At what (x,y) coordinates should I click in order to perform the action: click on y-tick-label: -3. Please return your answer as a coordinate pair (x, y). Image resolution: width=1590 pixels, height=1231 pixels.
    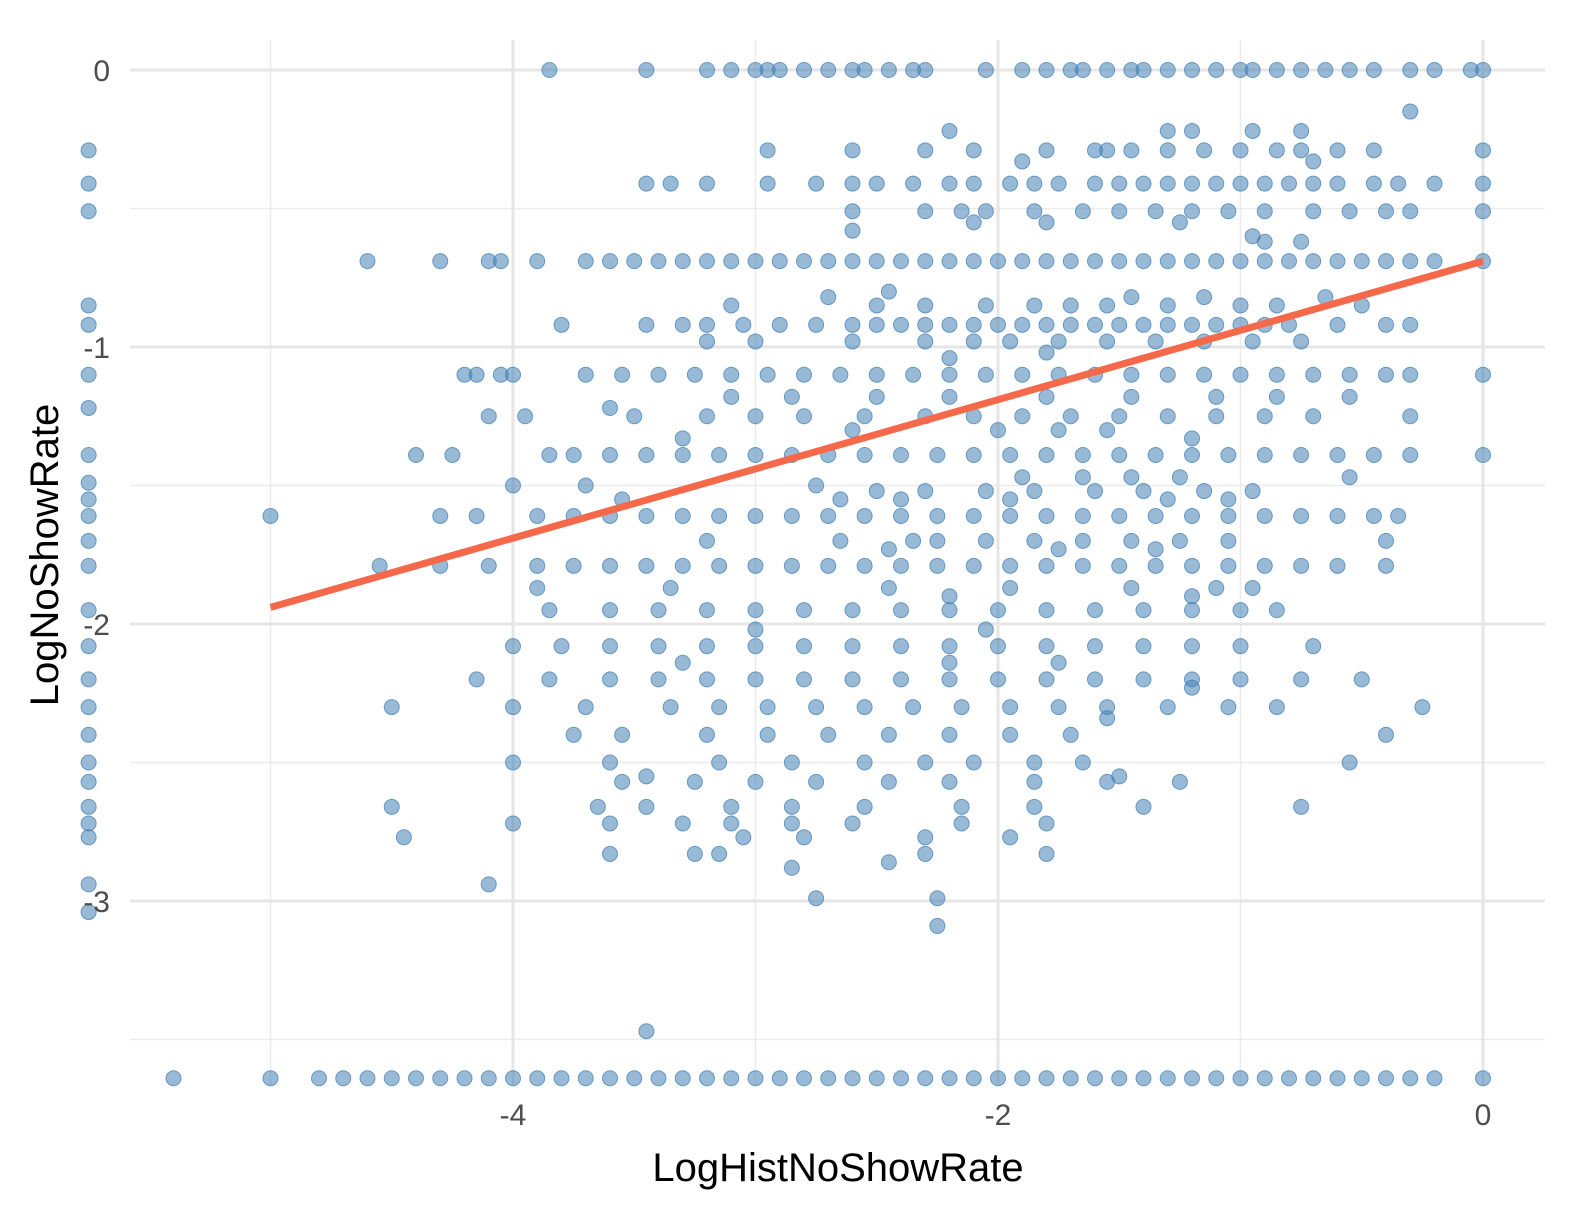
    Looking at the image, I should click on (96, 902).